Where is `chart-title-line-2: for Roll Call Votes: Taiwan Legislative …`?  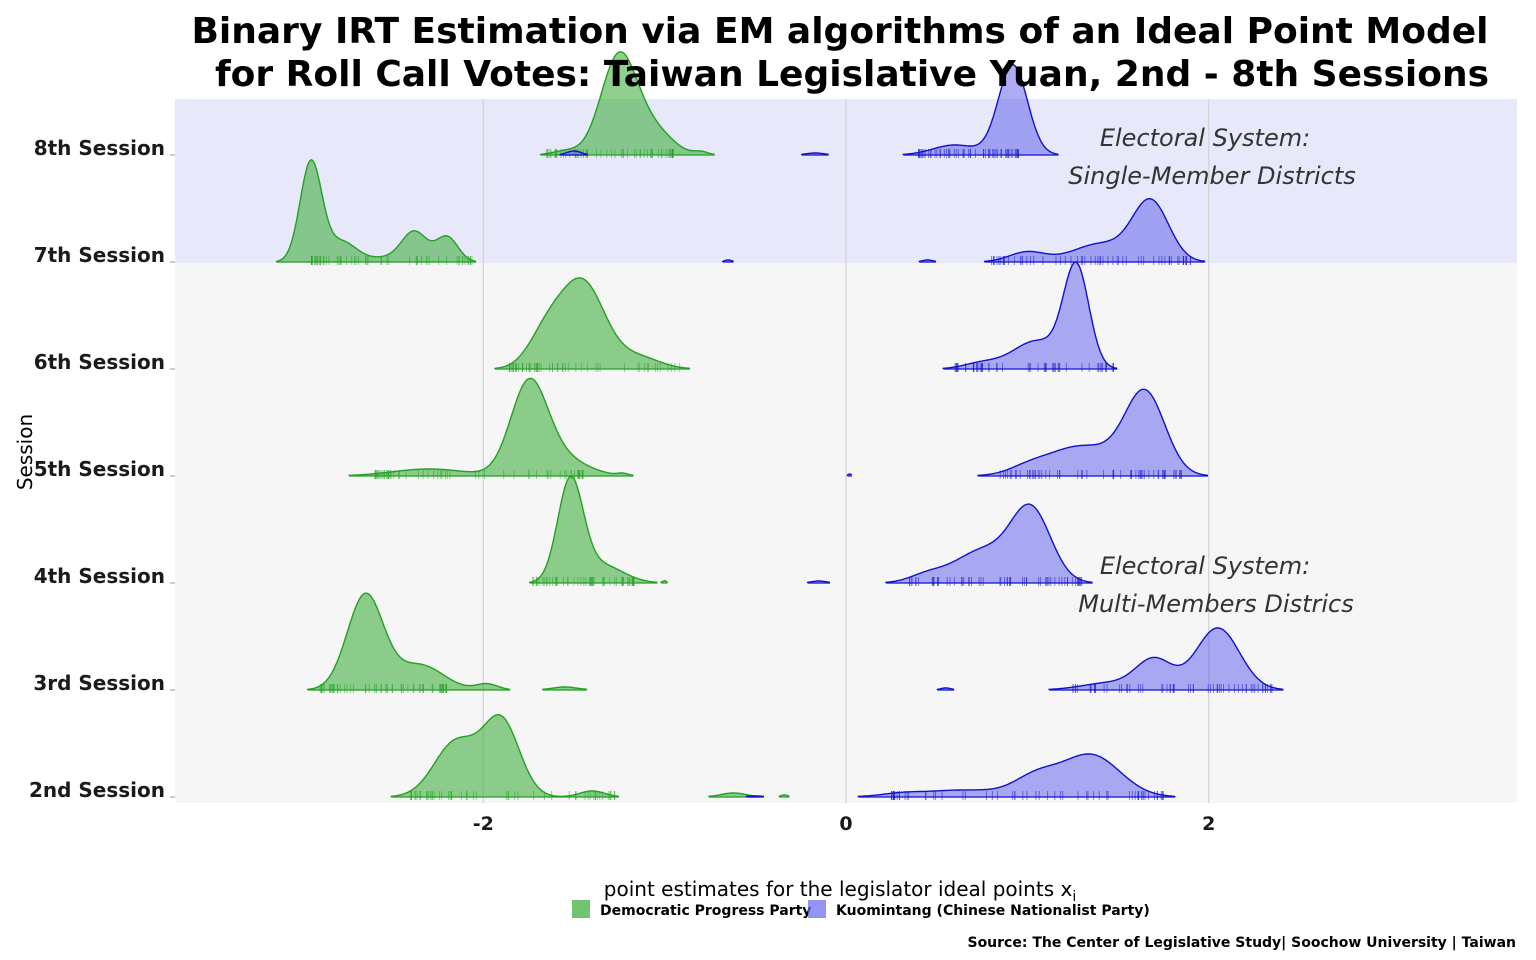 chart-title-line-2: for Roll Call Votes: Taiwan Legislative … is located at coordinates (852, 74).